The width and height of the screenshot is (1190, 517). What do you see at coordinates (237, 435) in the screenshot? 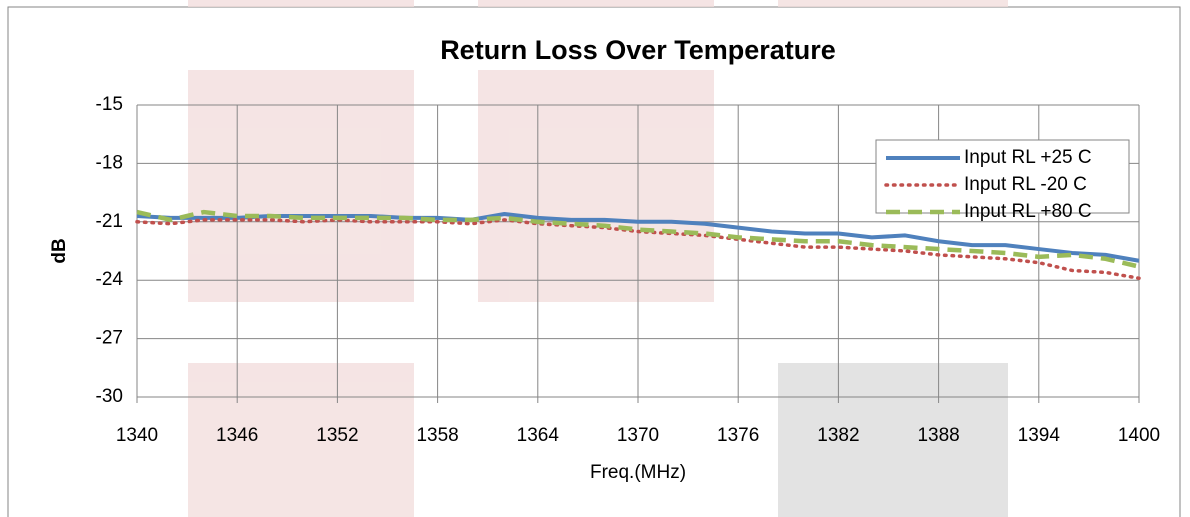
I see `x-tick-label: 1346` at bounding box center [237, 435].